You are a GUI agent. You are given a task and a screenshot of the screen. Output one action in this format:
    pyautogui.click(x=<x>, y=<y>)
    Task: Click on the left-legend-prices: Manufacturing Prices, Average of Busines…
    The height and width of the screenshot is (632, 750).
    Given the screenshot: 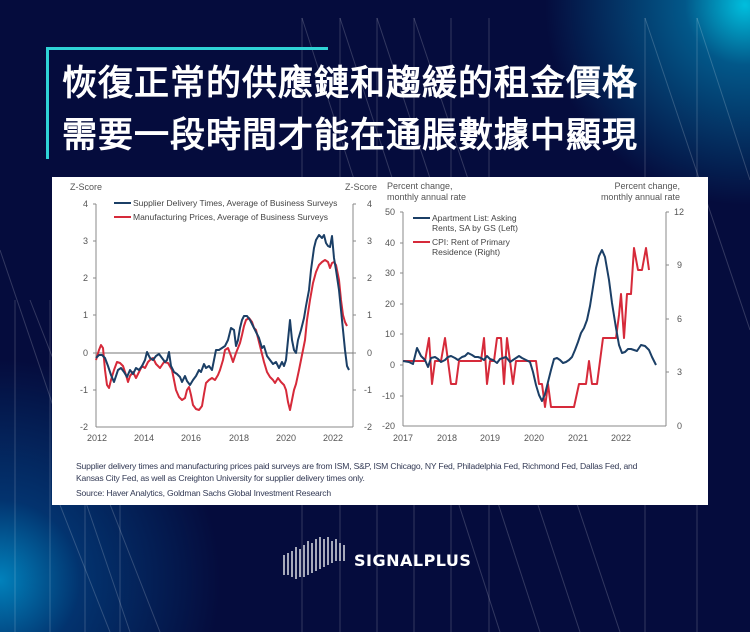 What is the action you would take?
    pyautogui.click(x=230, y=217)
    